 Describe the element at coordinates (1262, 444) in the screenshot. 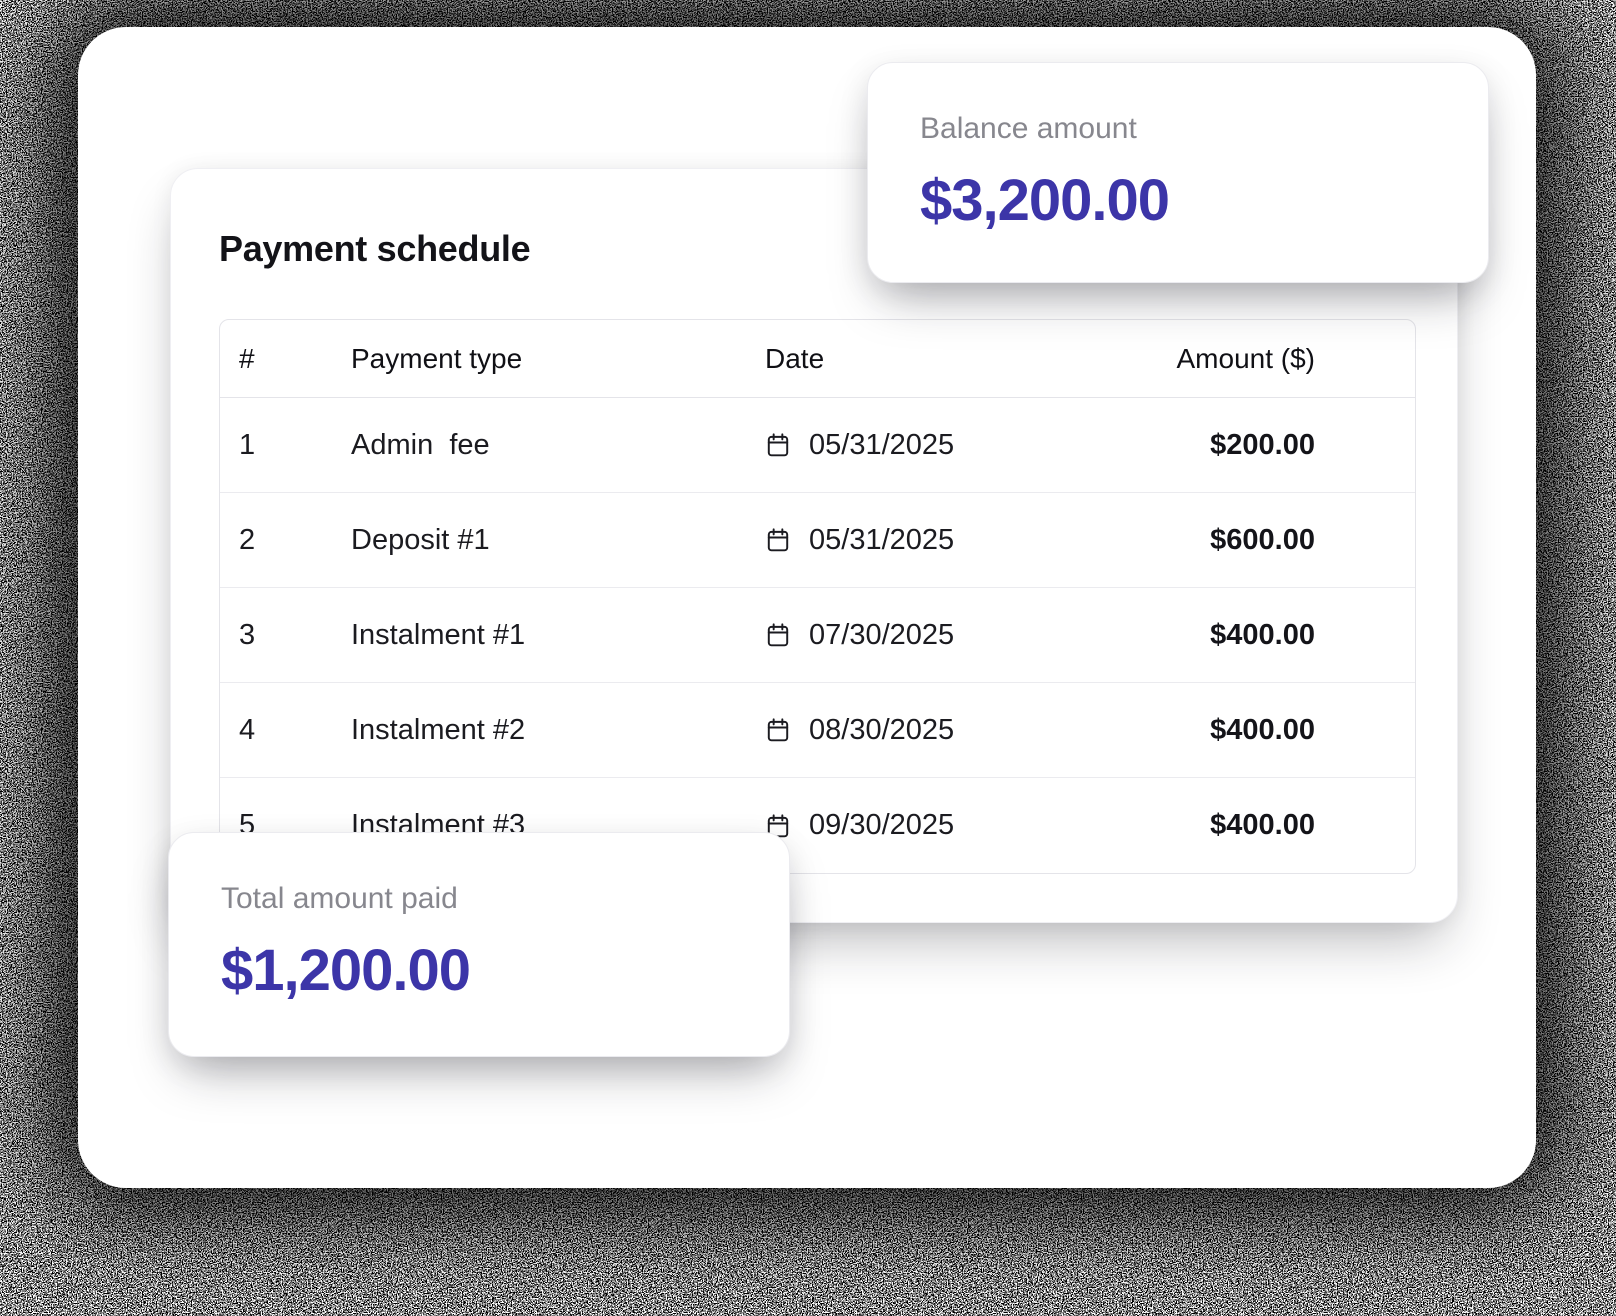

I see `payment-amount: $200.00` at that location.